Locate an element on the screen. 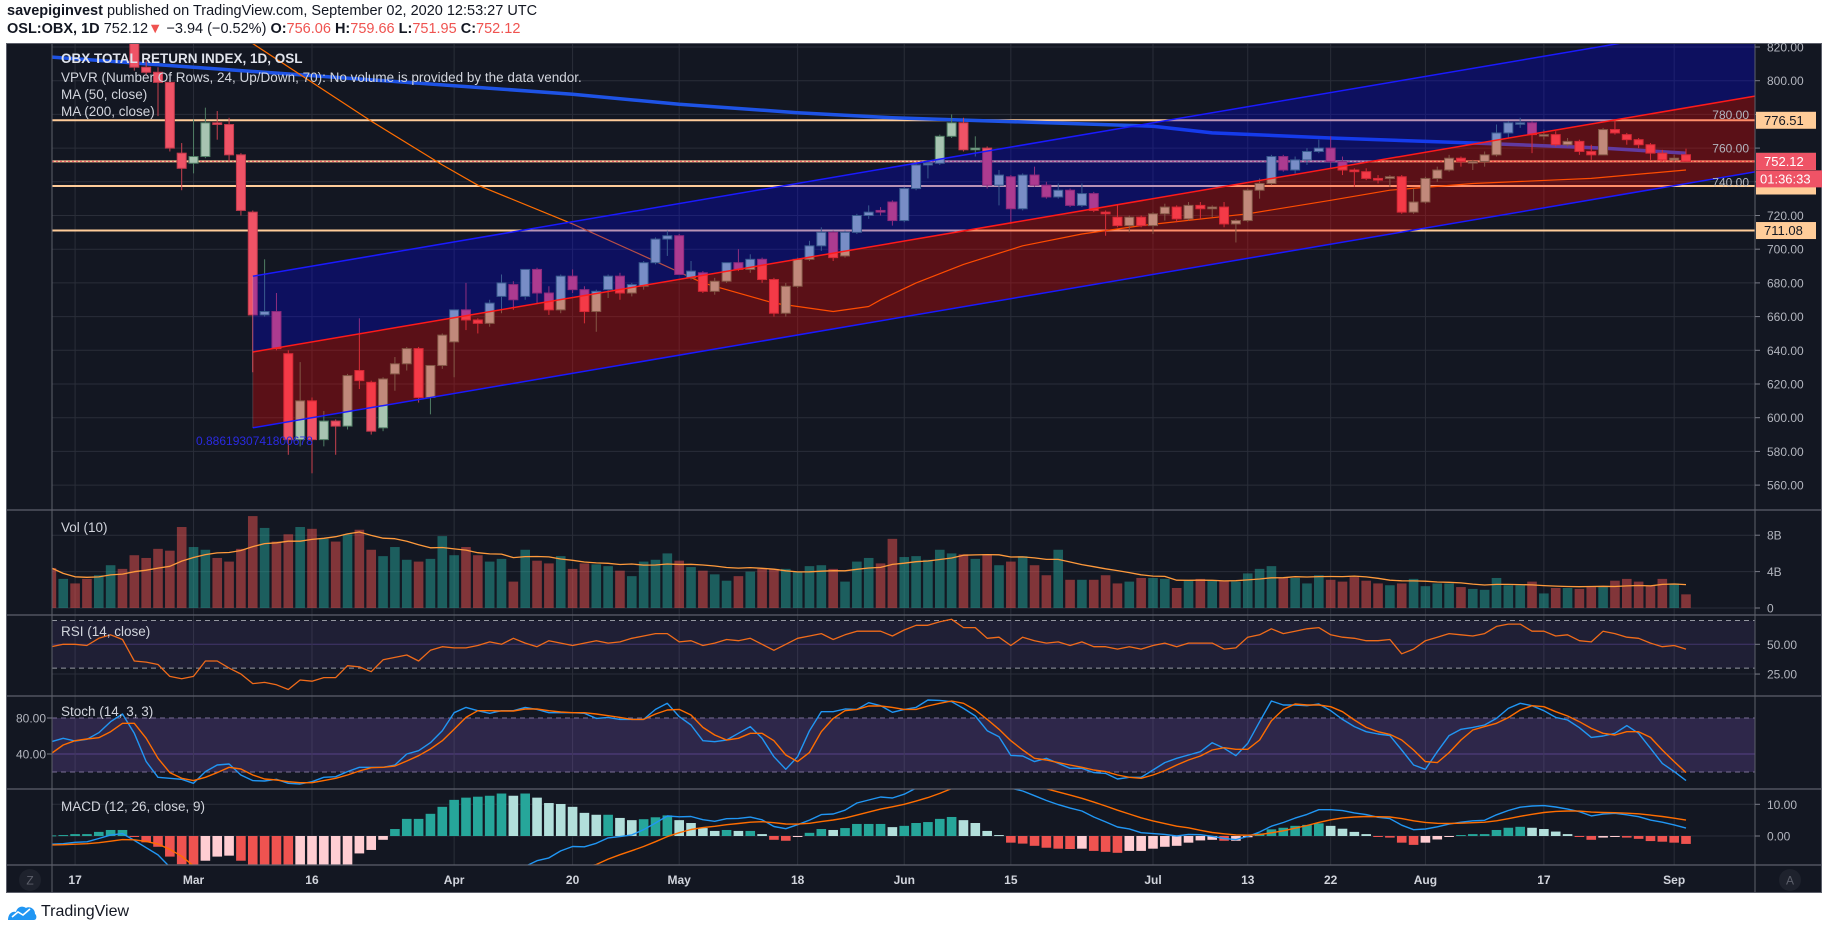 The height and width of the screenshot is (930, 1828). time-axis-label: 13 is located at coordinates (1248, 880).